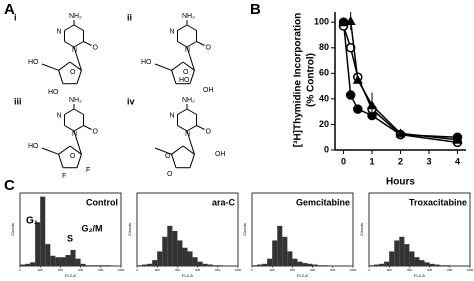  I want to click on annotation: G₂/M, so click(92, 228).